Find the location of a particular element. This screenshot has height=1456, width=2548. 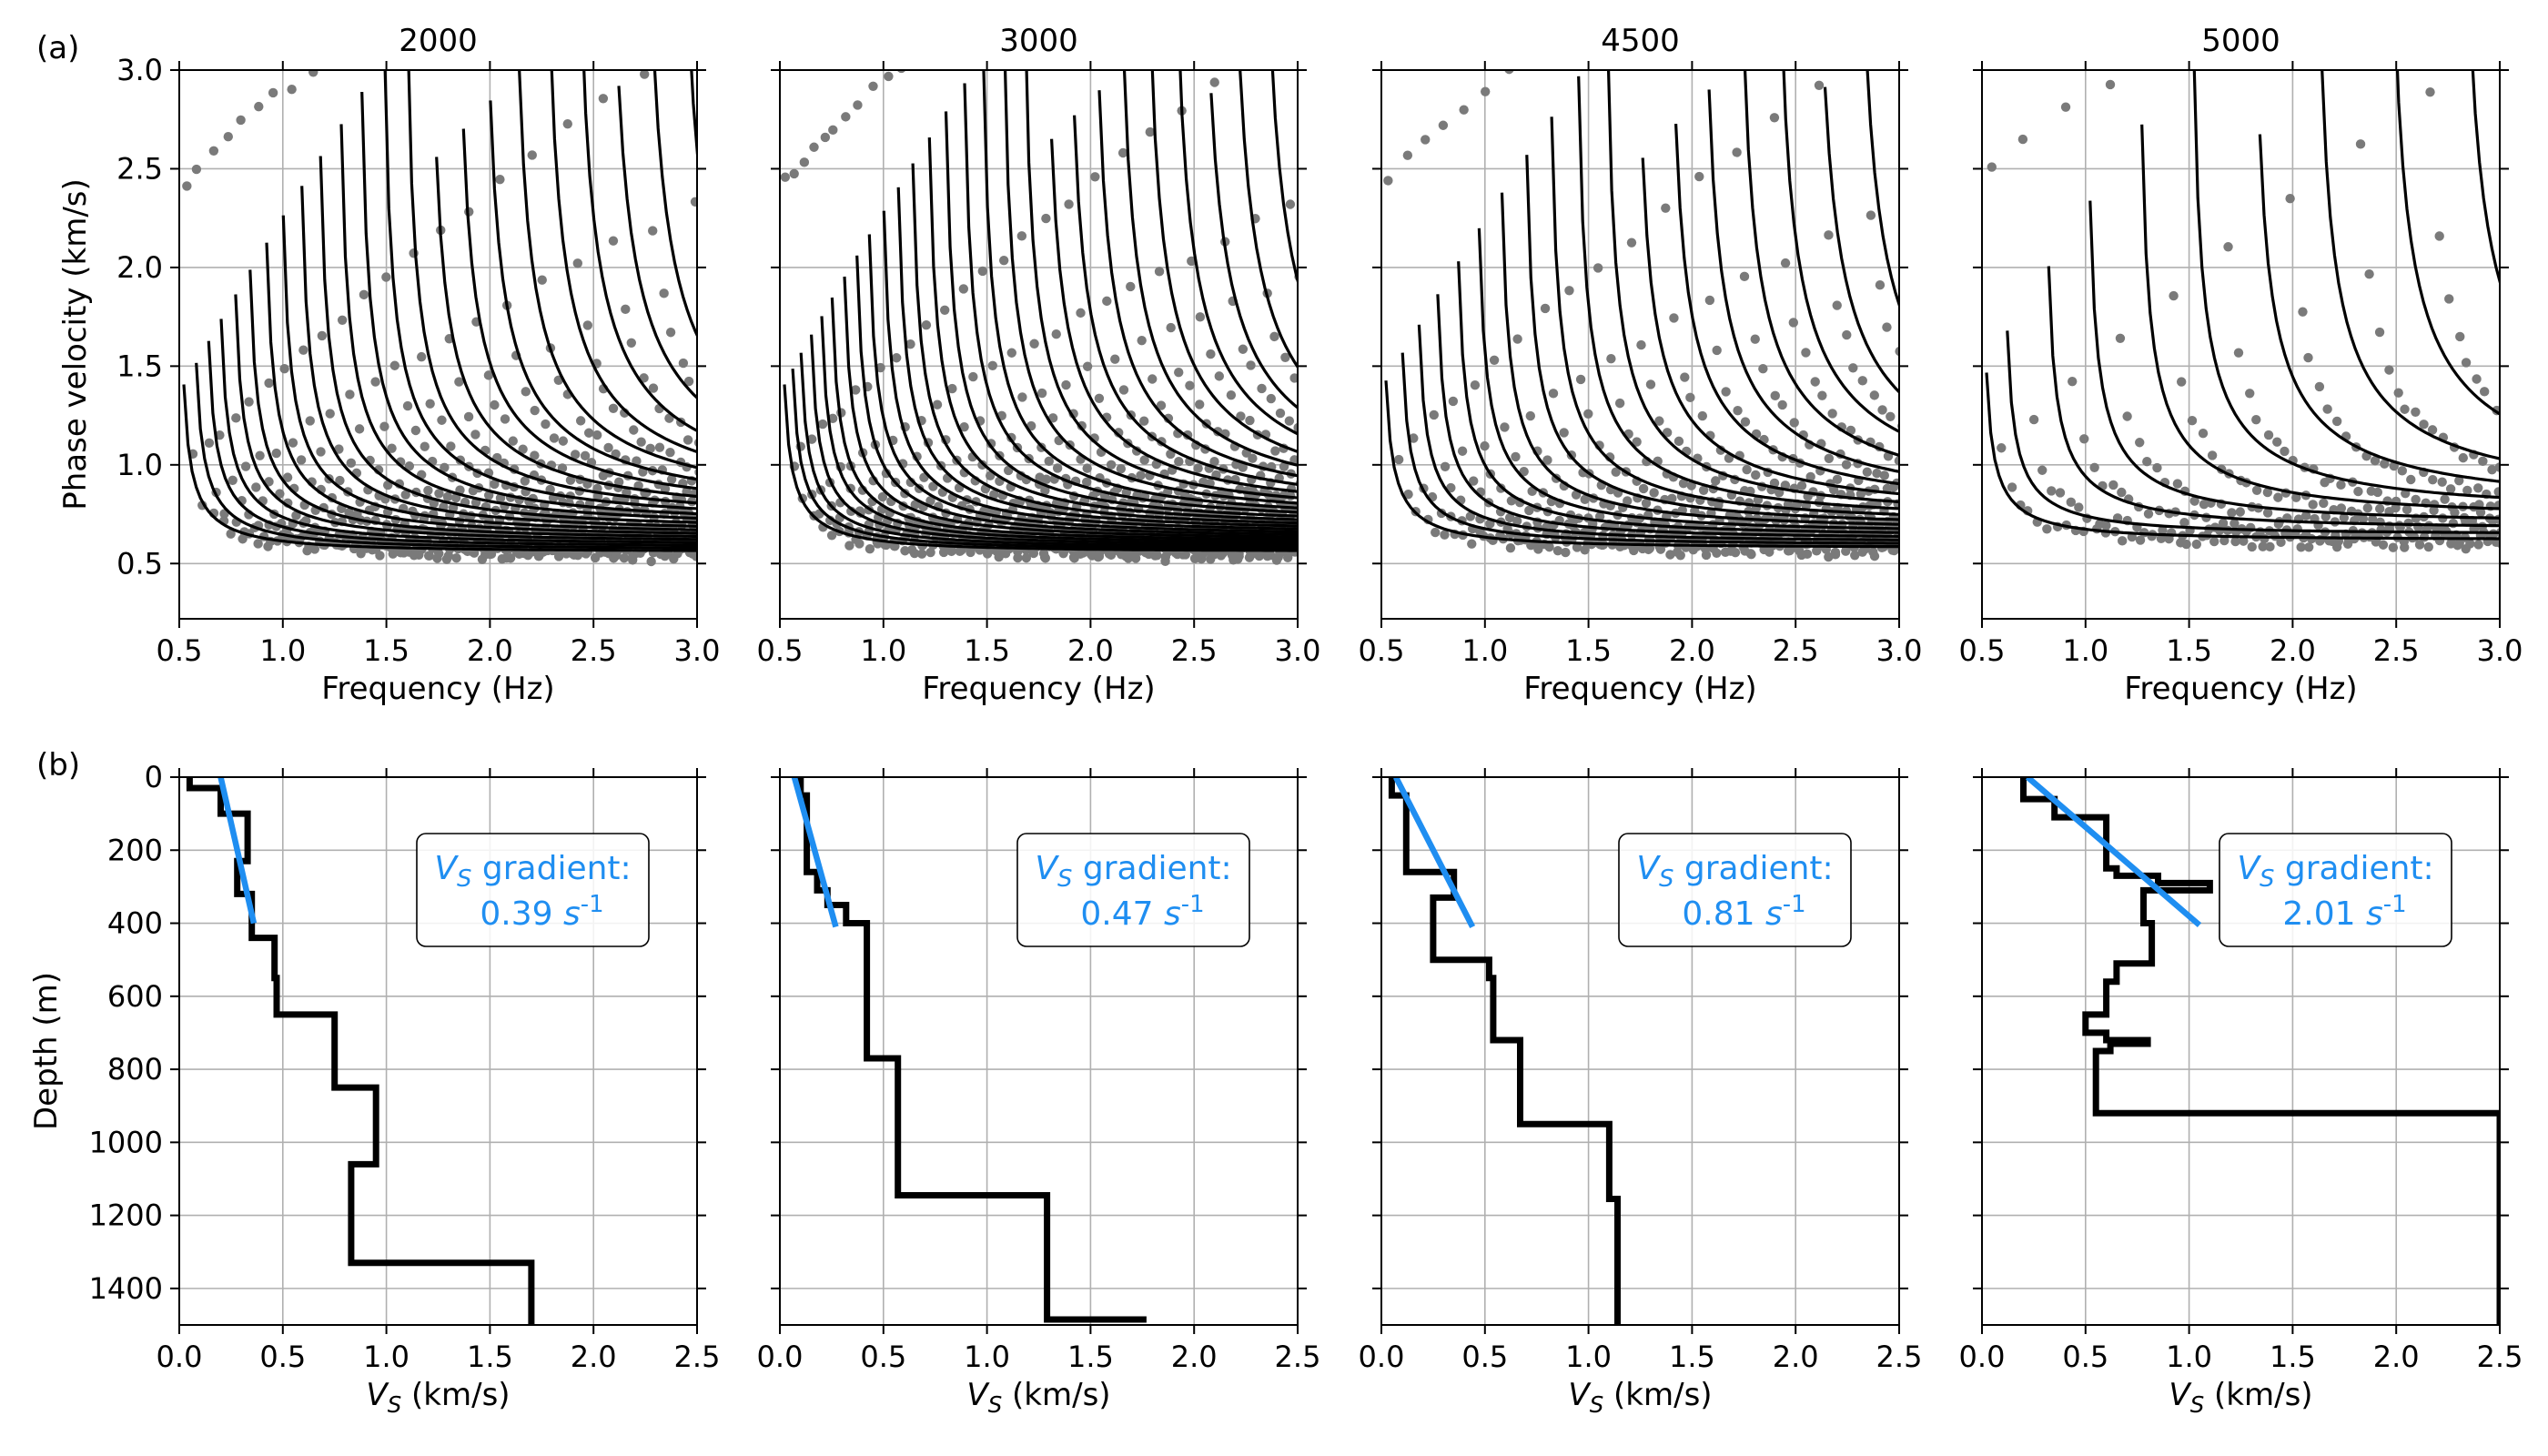

gradient-annotation-box is located at coordinates (533, 890).